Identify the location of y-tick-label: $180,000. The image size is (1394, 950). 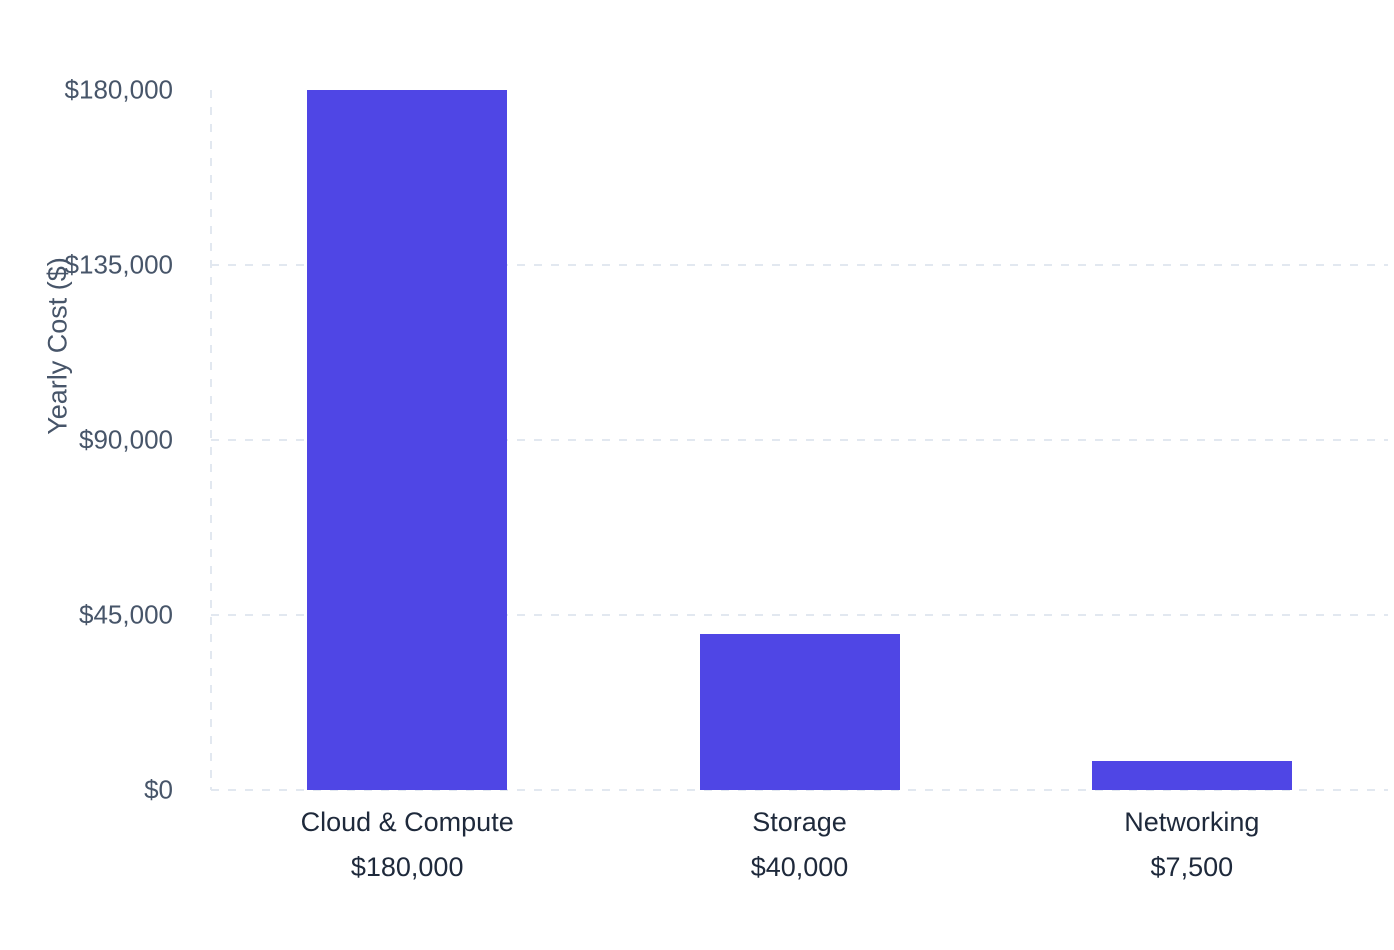
(118, 89).